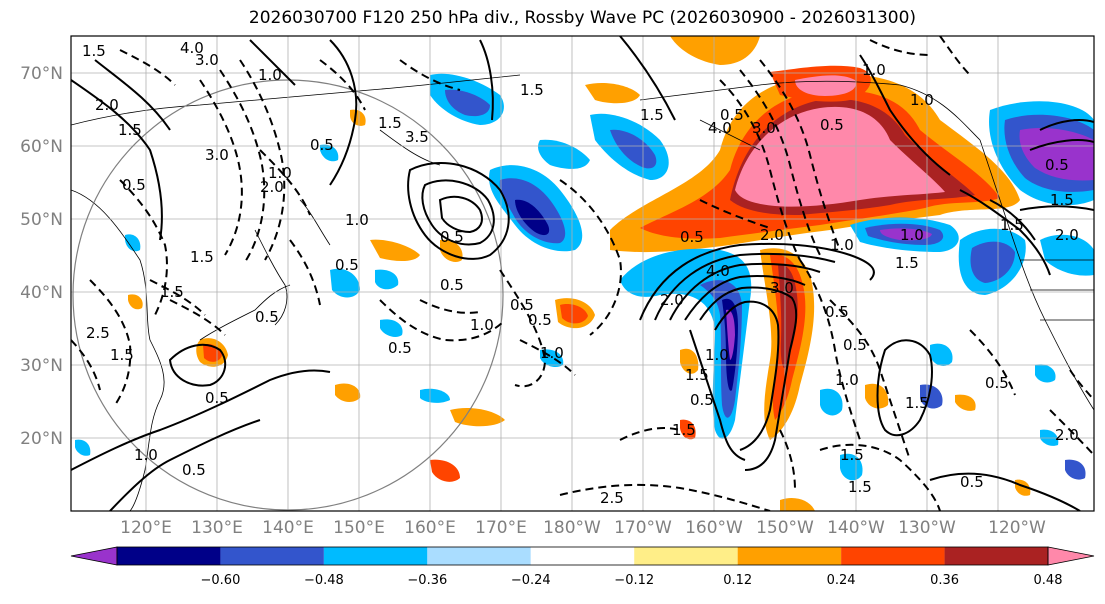 This screenshot has width=1105, height=604. What do you see at coordinates (417, 137) in the screenshot?
I see `contour-label: 3.5` at bounding box center [417, 137].